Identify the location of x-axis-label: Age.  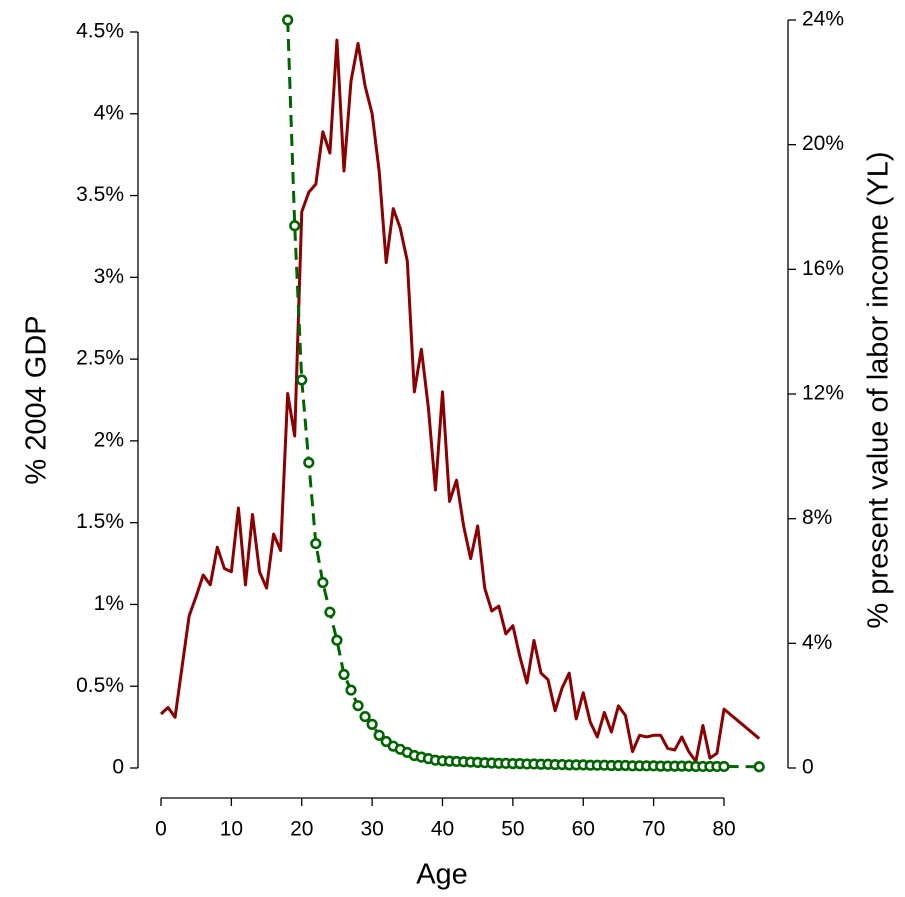
(442, 875).